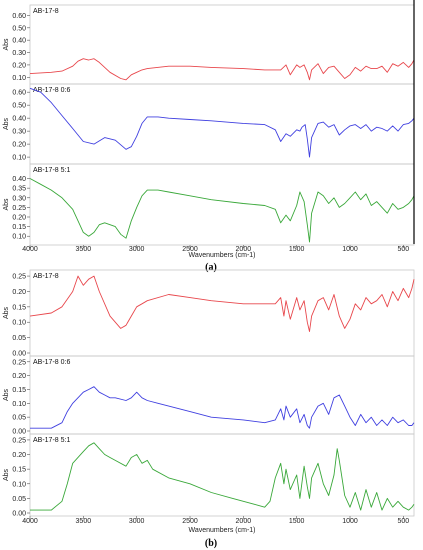  Describe the element at coordinates (211, 267) in the screenshot. I see `caption-a: (a)` at that location.